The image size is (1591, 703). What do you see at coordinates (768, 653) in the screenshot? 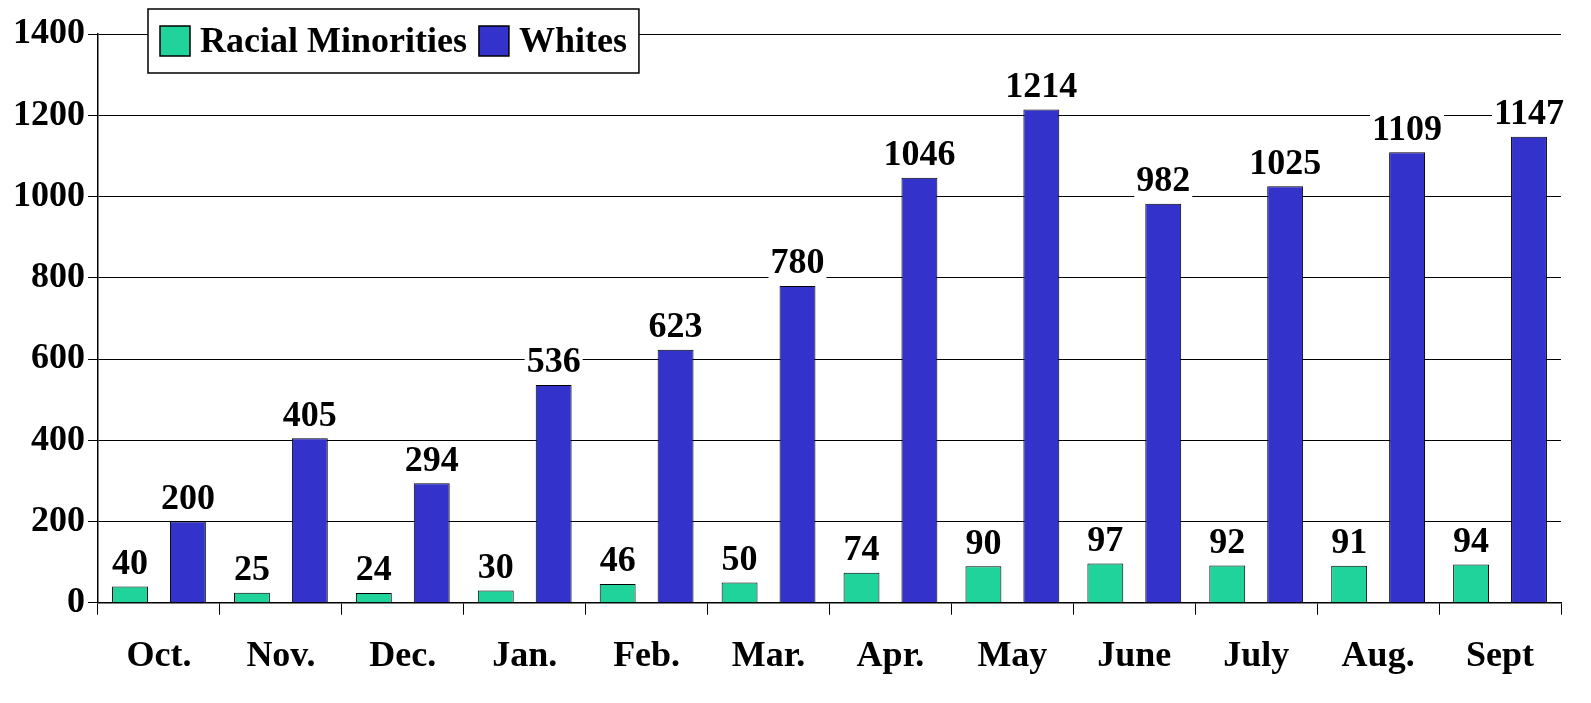
I see `x-tick-label: Mar.` at bounding box center [768, 653].